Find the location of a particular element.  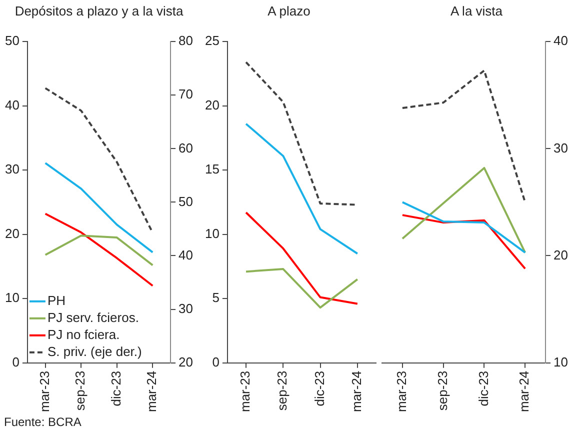

y2-tick-label: 10 is located at coordinates (561, 362).